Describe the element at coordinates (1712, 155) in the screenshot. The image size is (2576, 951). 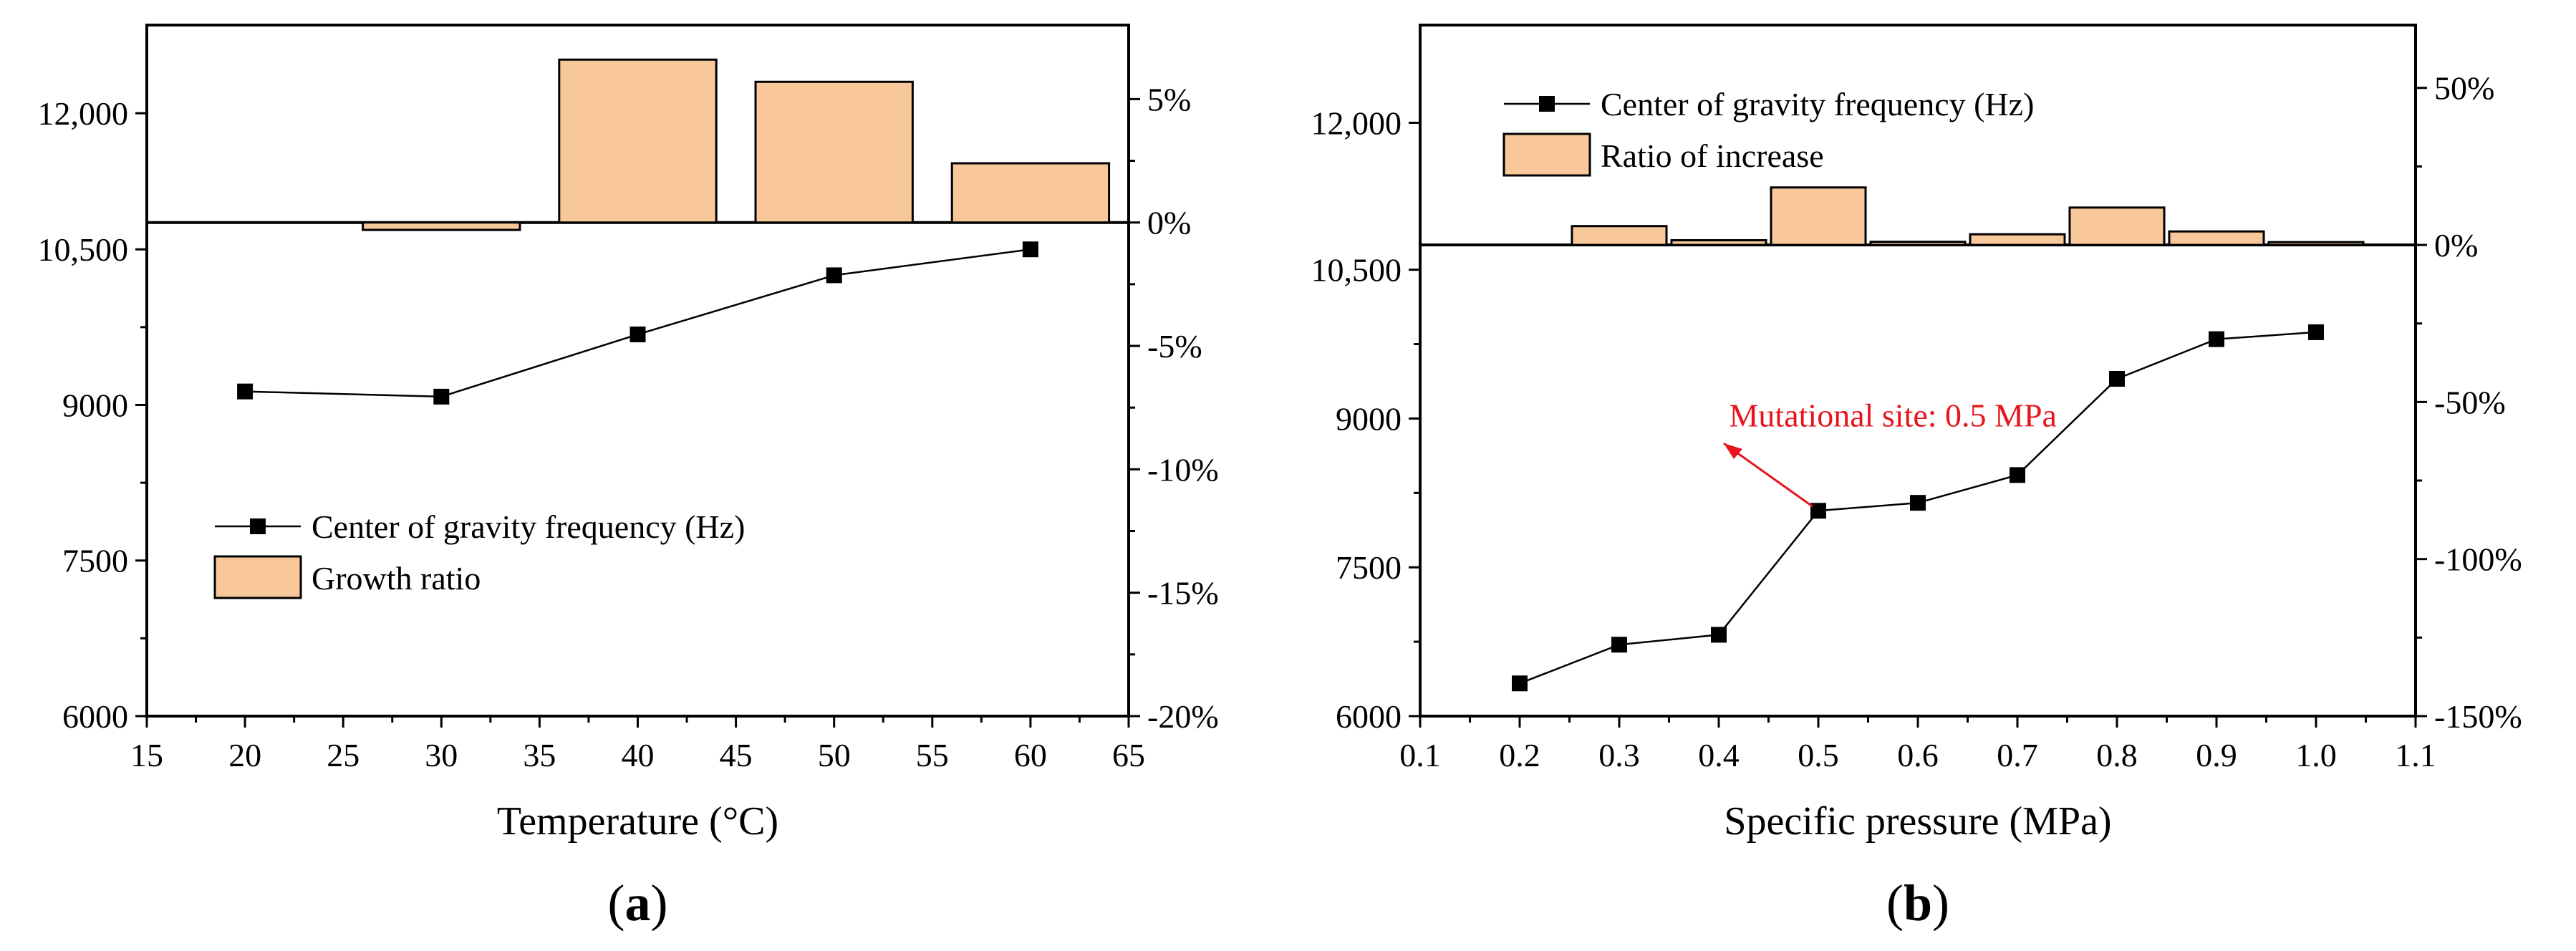
I see `legend-label-ratio: Ratio of increase` at that location.